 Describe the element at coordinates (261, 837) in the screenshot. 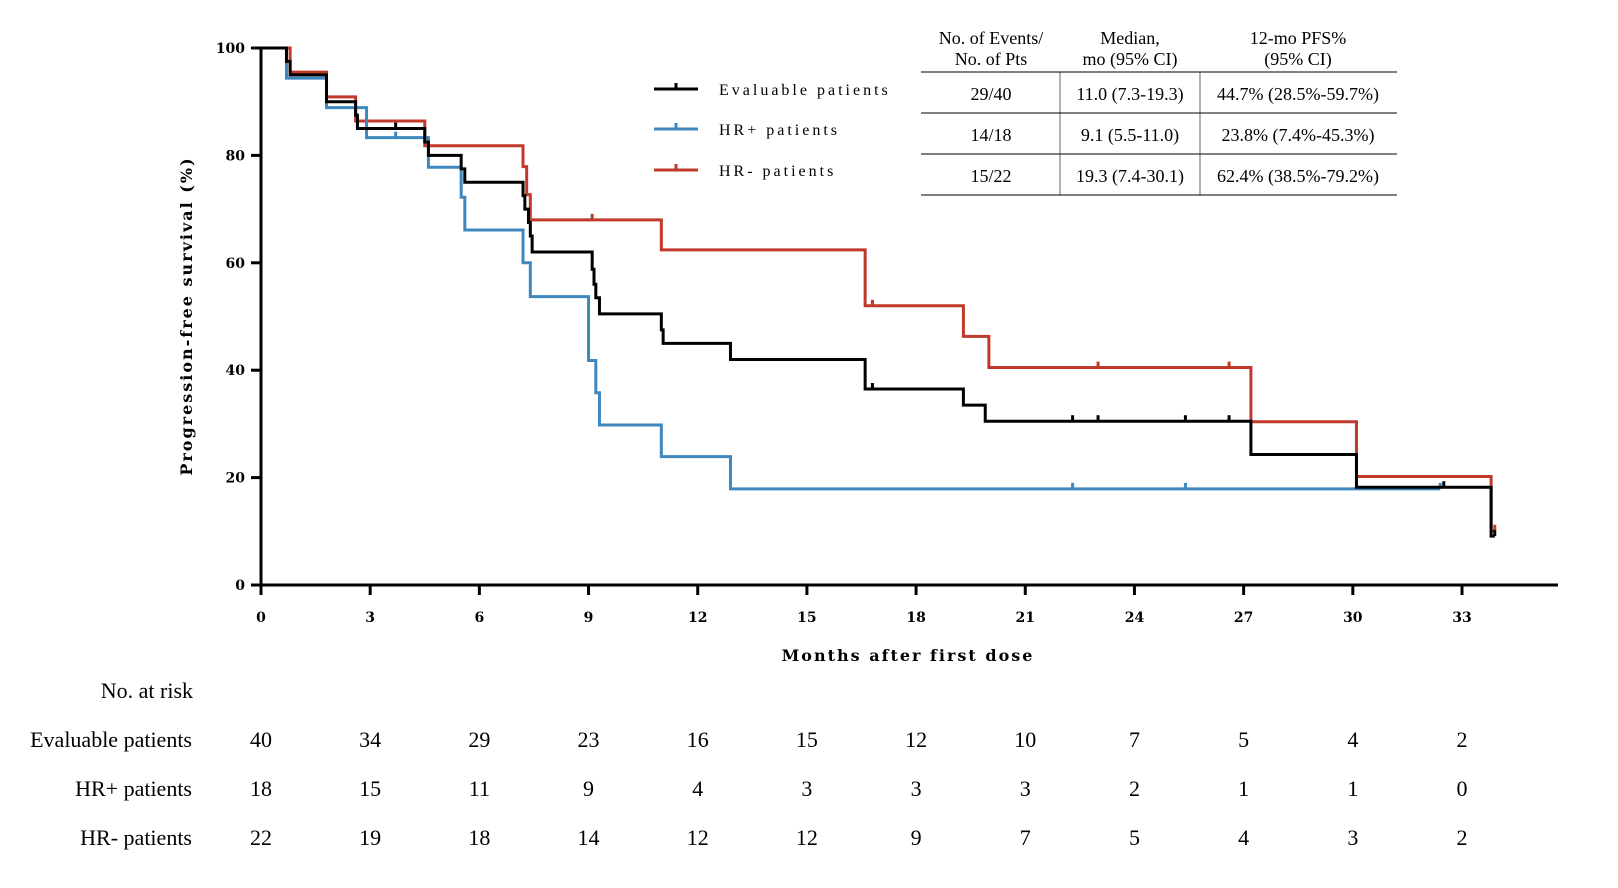

I see `risk-count: 22` at that location.